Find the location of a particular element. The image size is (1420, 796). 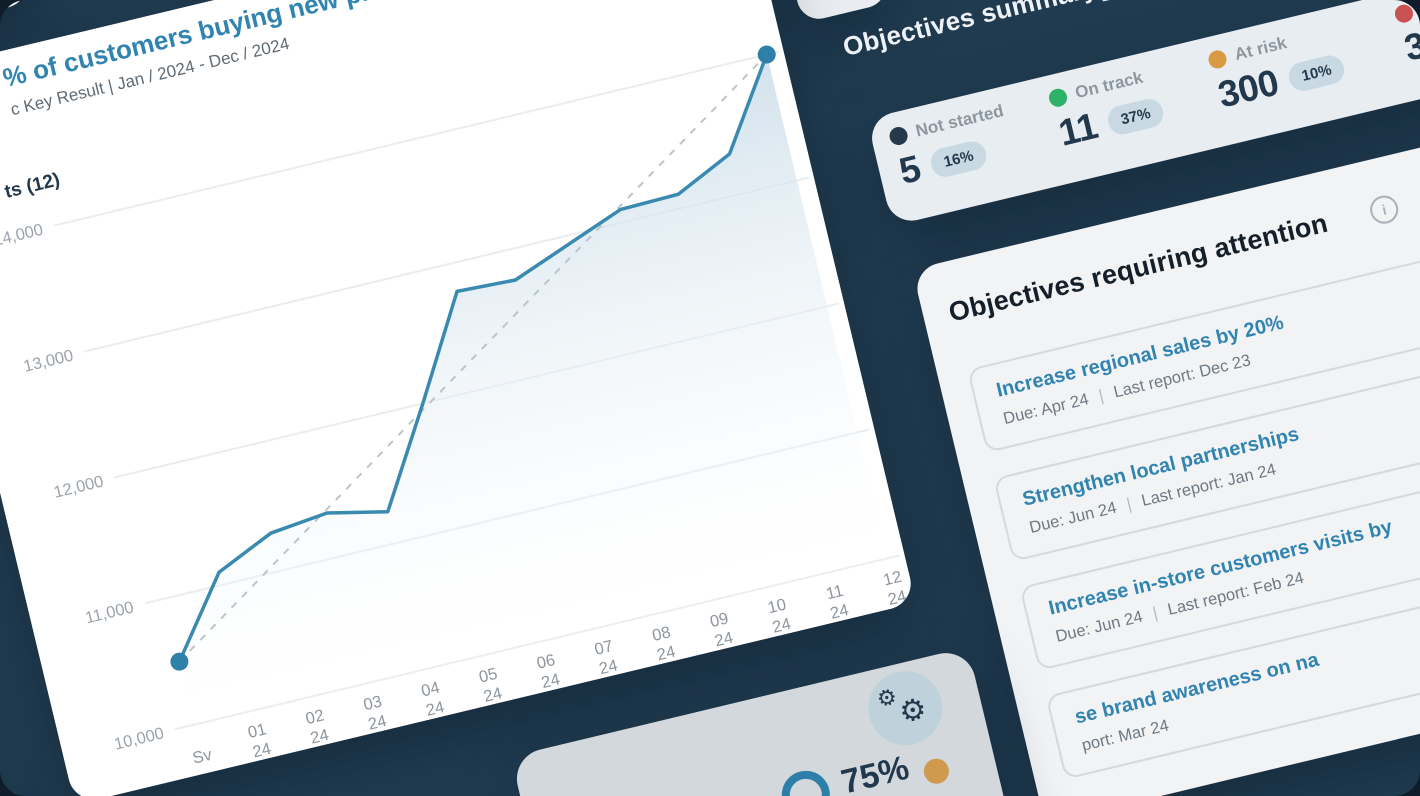

summary-divider-line is located at coordinates (1188, 1).